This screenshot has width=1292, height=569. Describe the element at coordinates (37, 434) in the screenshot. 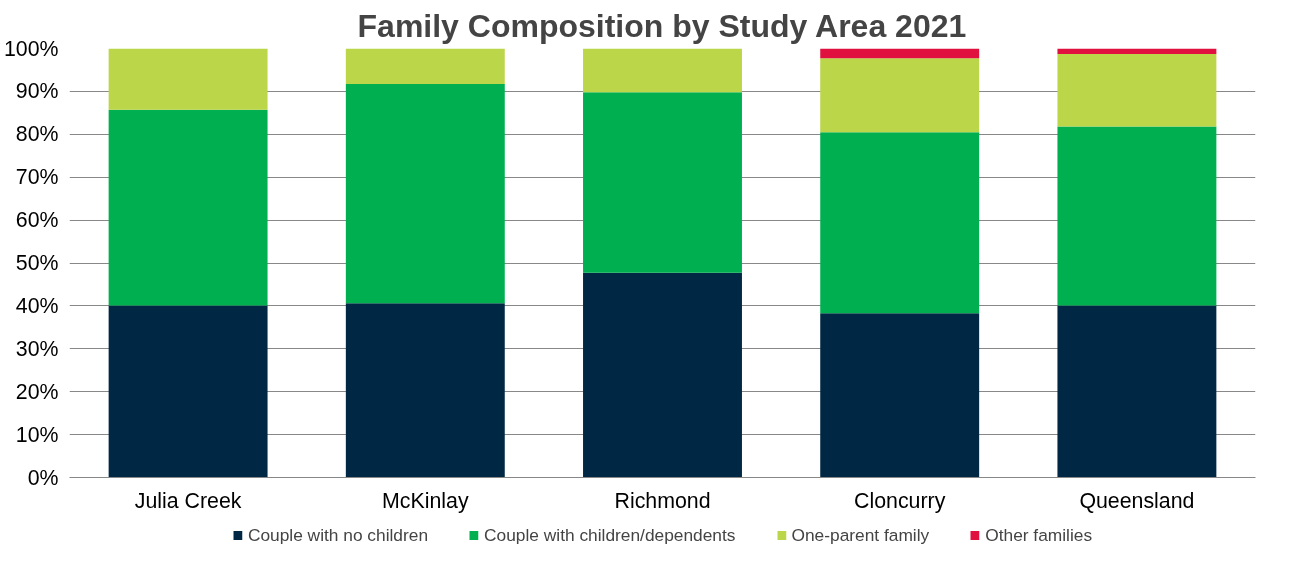

I see `y-tick-label: 10%` at that location.